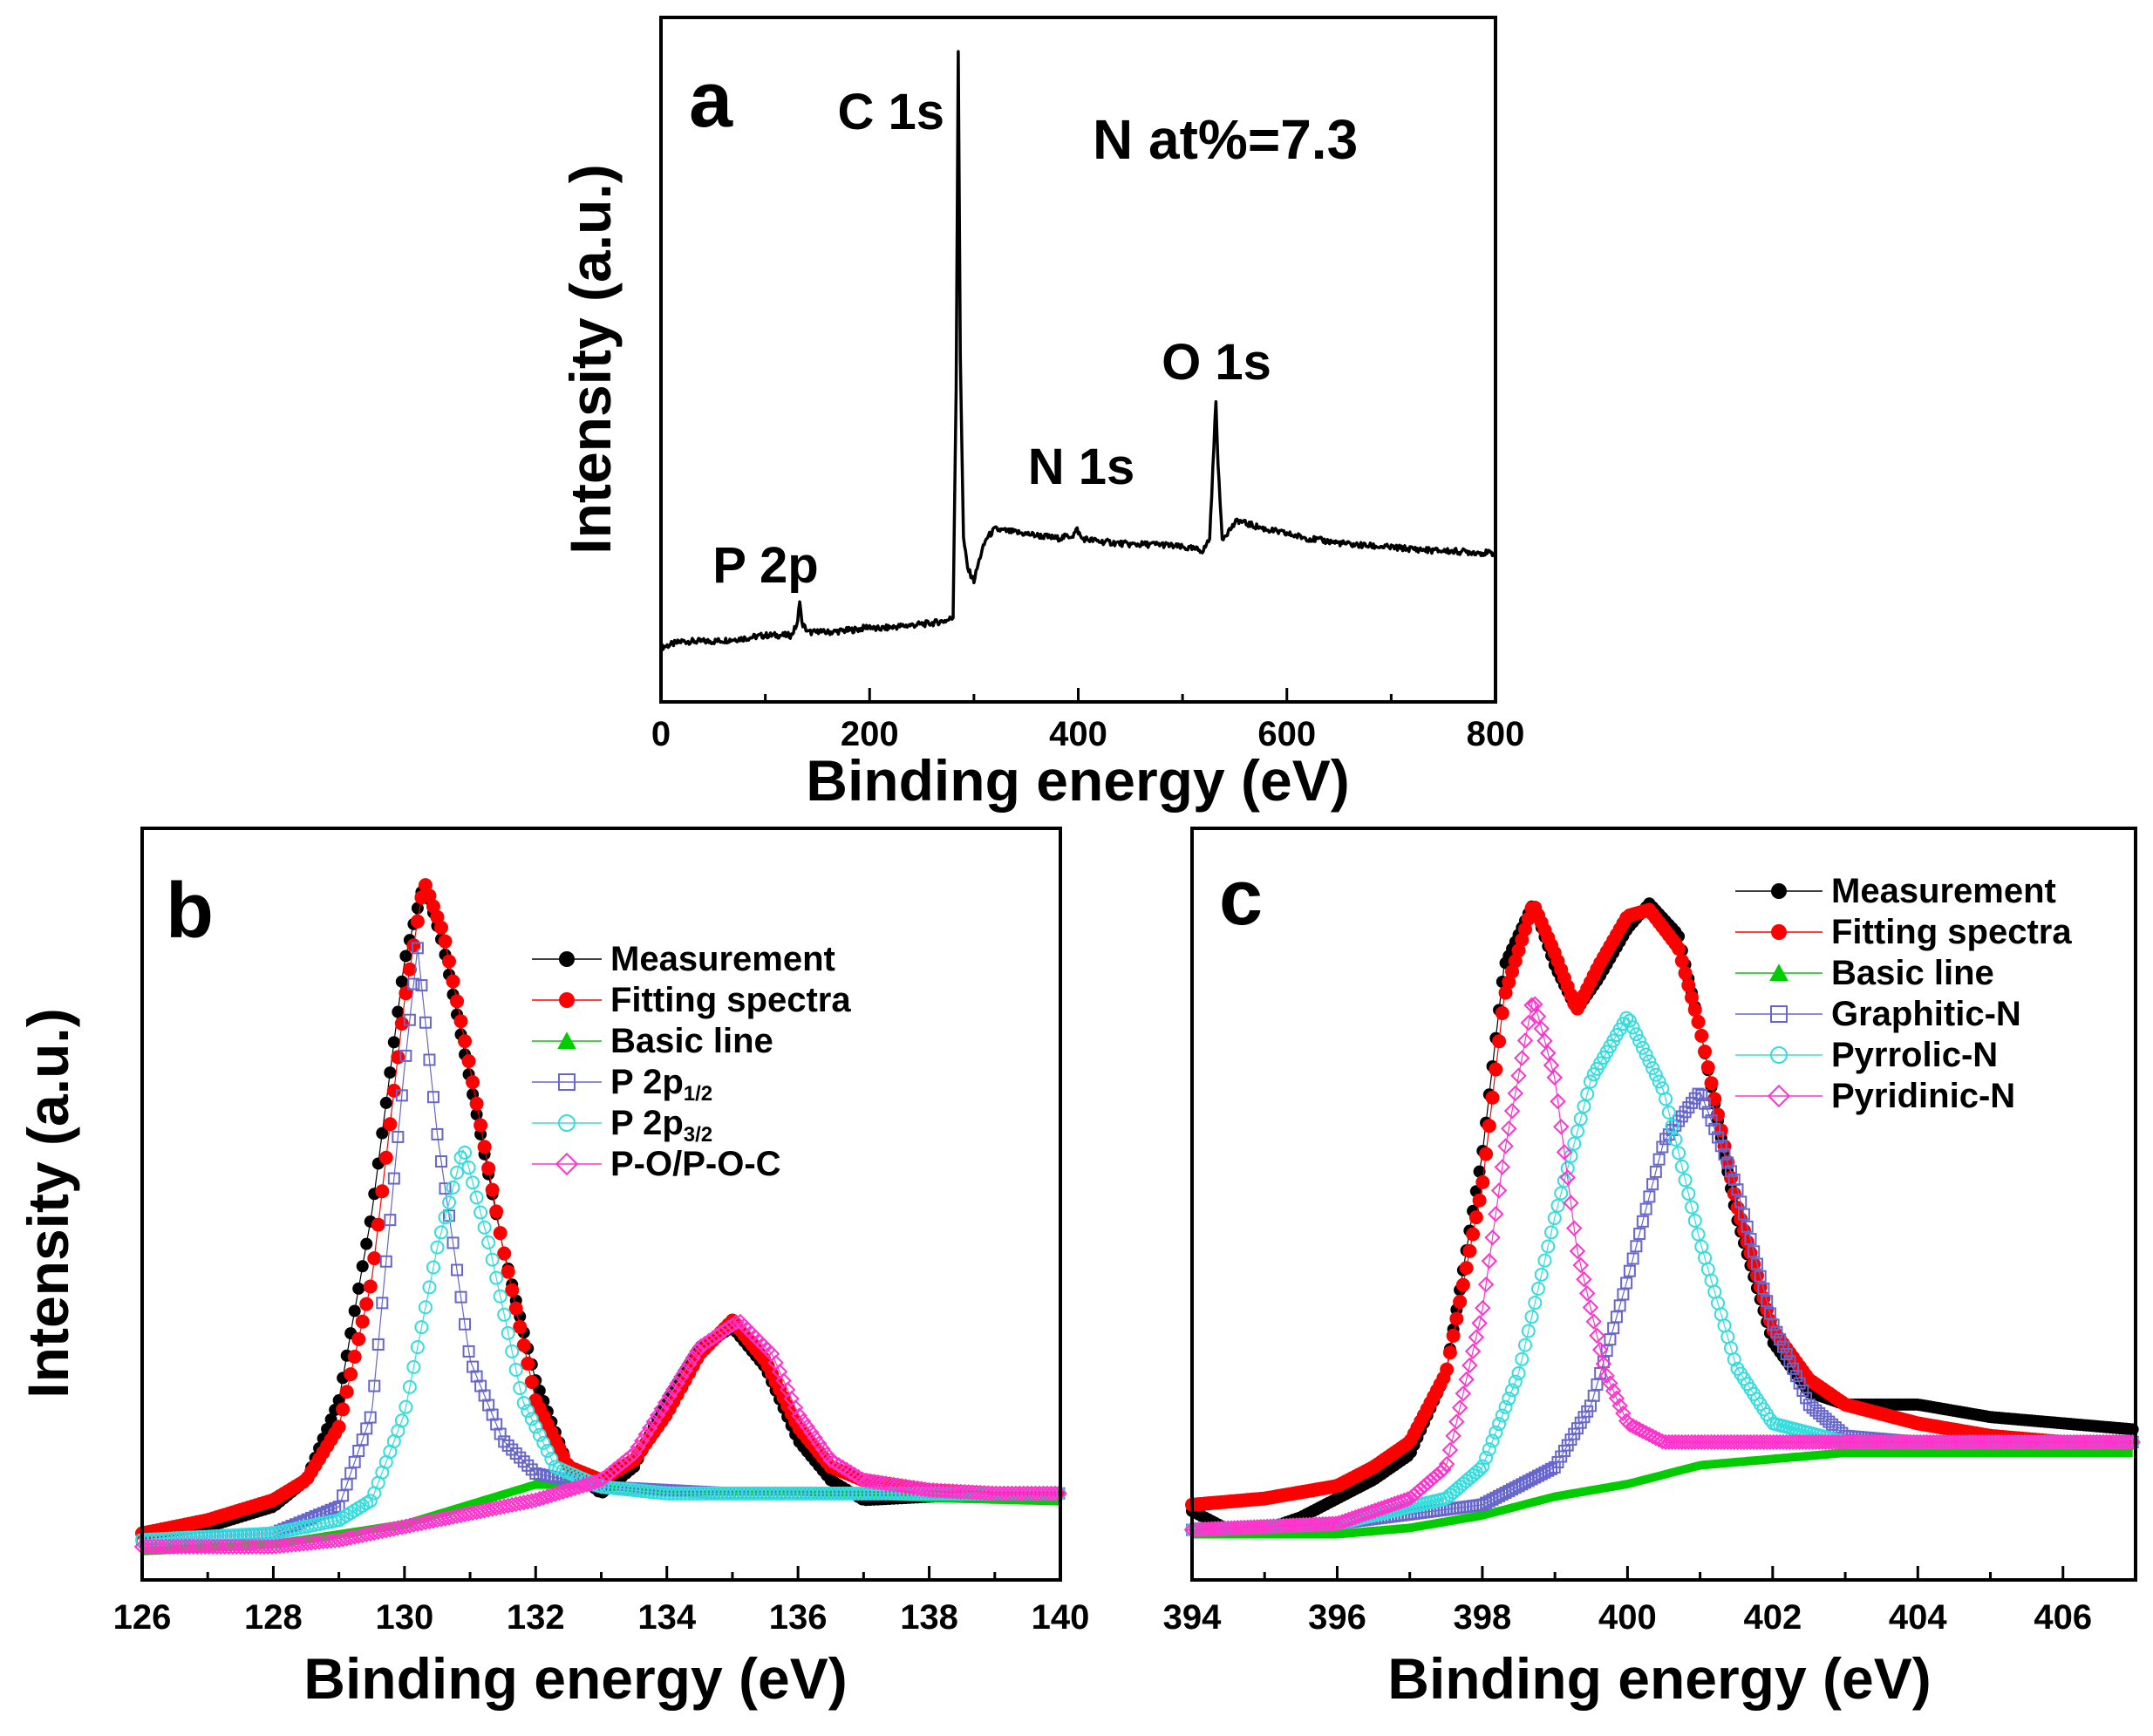 This screenshot has height=1736, width=2153. I want to click on survey-spectrum-line, so click(1078, 350).